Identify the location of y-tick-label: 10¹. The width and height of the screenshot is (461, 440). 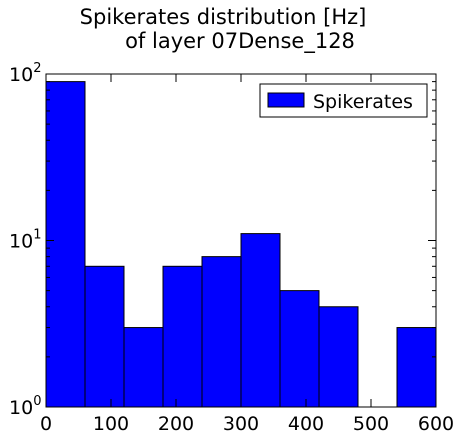
(25, 240).